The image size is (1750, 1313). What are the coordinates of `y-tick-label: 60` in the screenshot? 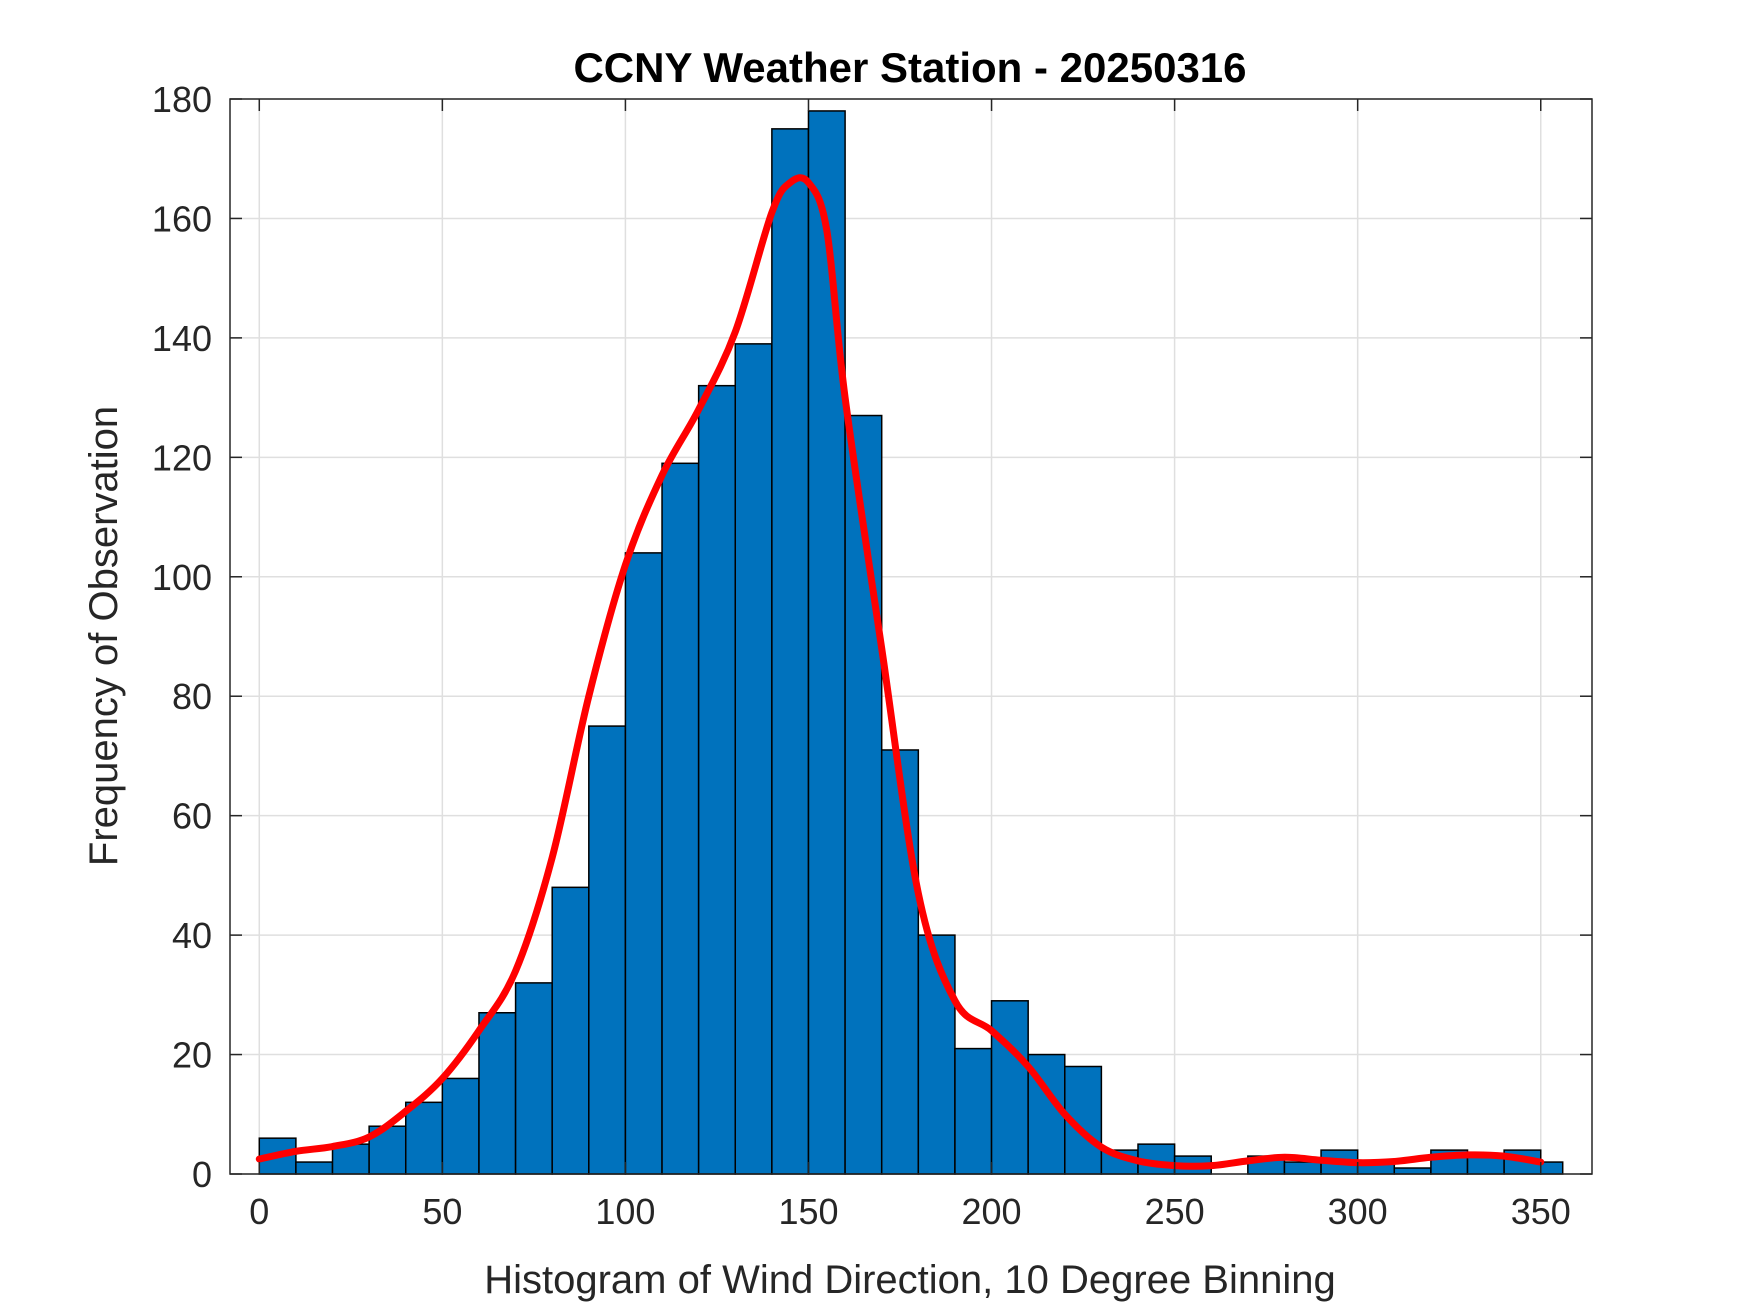 It's located at (192, 816).